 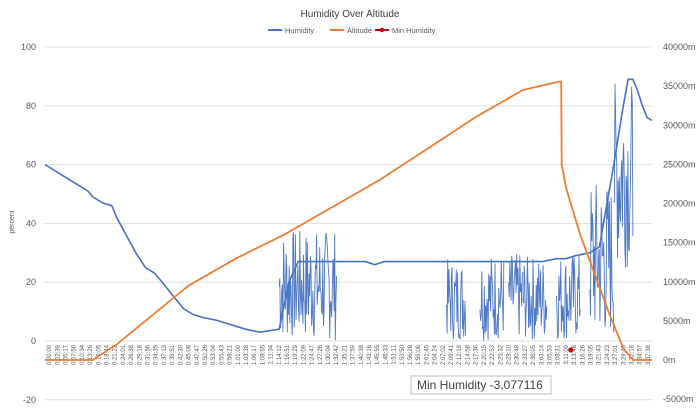 I want to click on right-tick-label: 15000m, so click(x=679, y=243).